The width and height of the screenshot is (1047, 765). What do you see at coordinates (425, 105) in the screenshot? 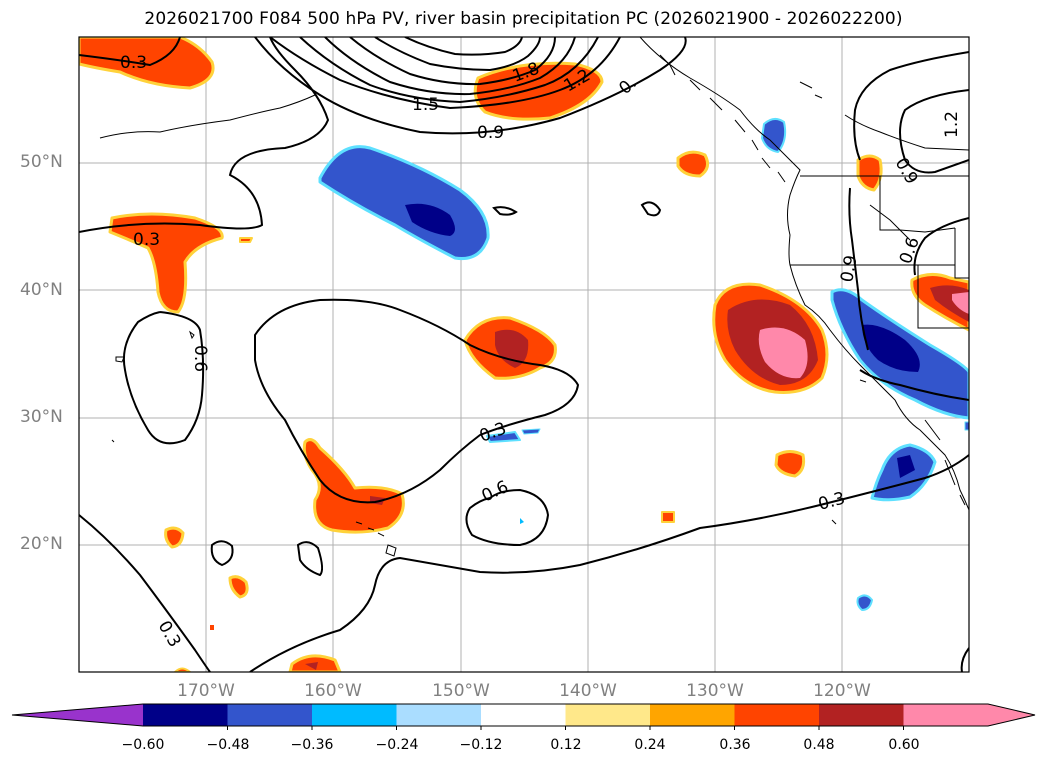
I see `contour-label: 1.5` at bounding box center [425, 105].